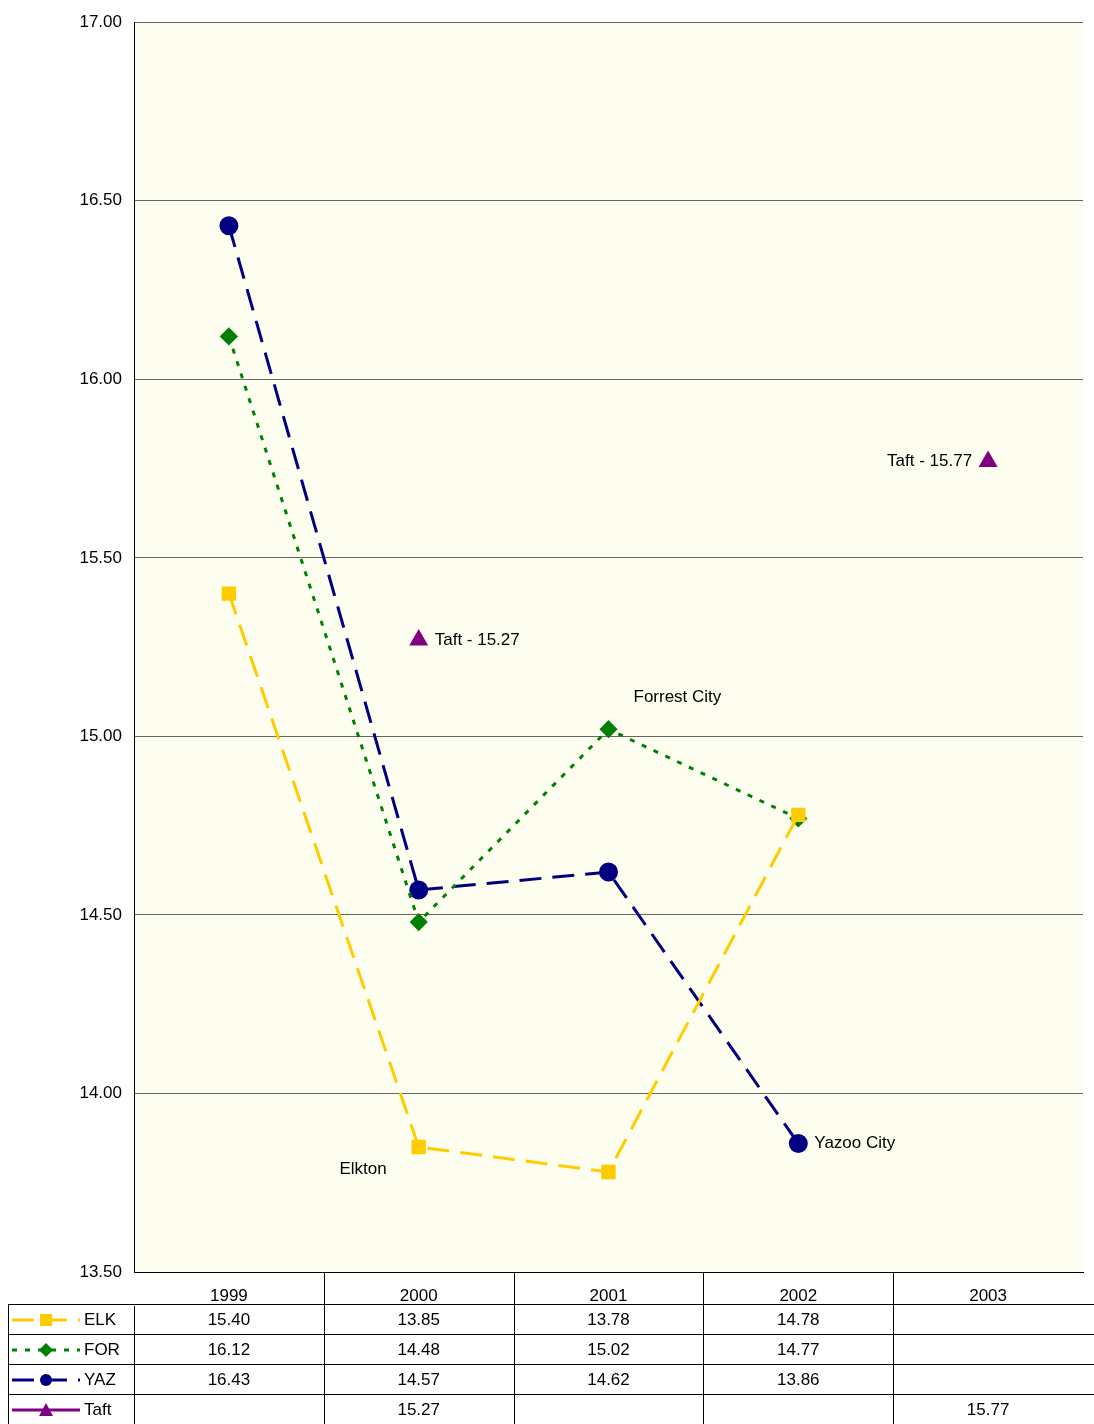  Describe the element at coordinates (229, 1319) in the screenshot. I see `data-label: 15.40` at that location.